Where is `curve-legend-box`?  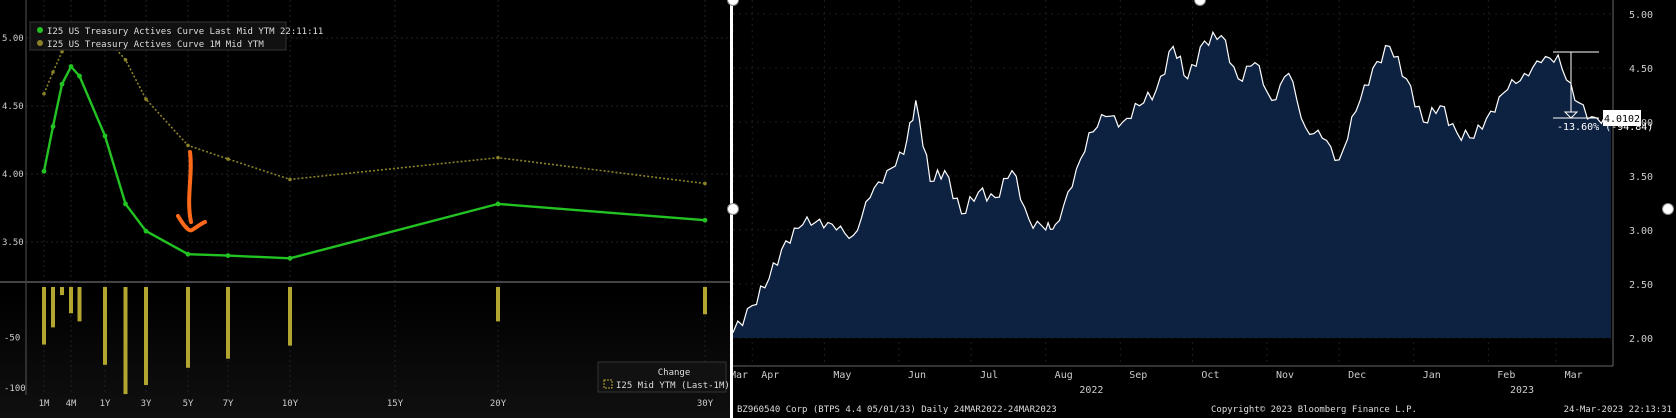 curve-legend-box is located at coordinates (158, 36).